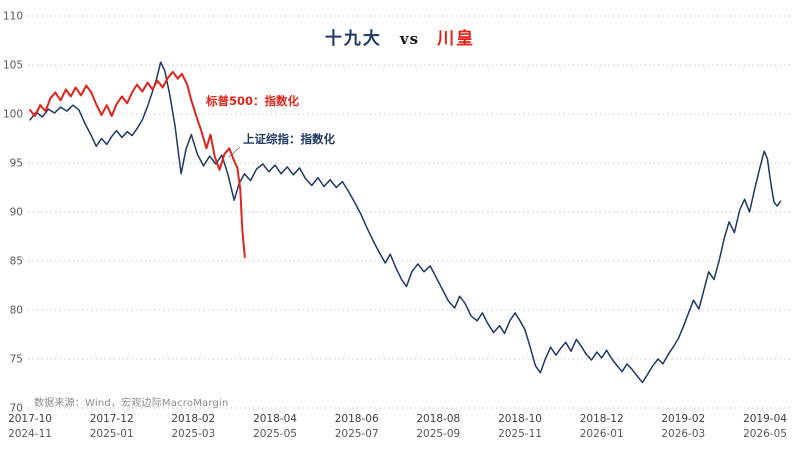 This screenshot has width=800, height=452. I want to click on x-tick-label-top: 2018-08, so click(438, 419).